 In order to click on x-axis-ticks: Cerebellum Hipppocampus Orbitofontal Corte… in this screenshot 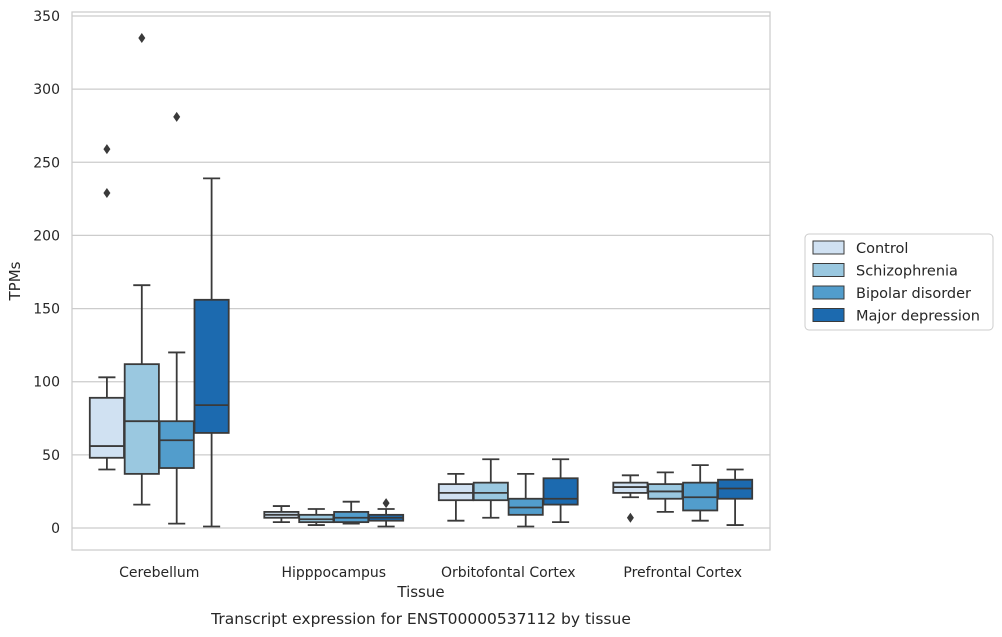, I will do `click(430, 573)`.